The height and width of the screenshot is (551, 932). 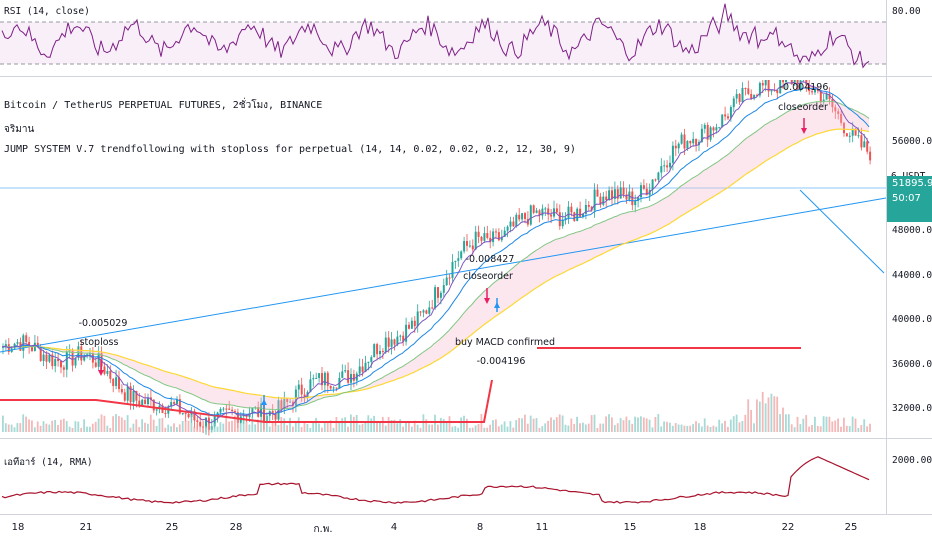 What do you see at coordinates (906, 11) in the screenshot?
I see `rsi-level-label: 80.00` at bounding box center [906, 11].